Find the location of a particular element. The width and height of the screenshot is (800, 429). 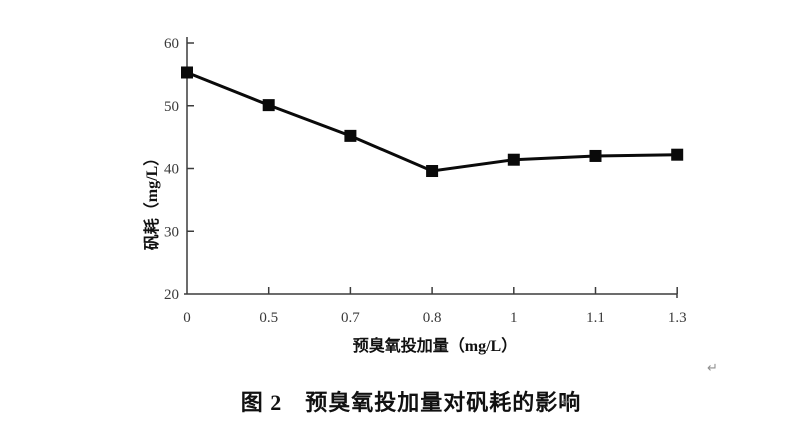

x-tick-label: 0 is located at coordinates (187, 318).